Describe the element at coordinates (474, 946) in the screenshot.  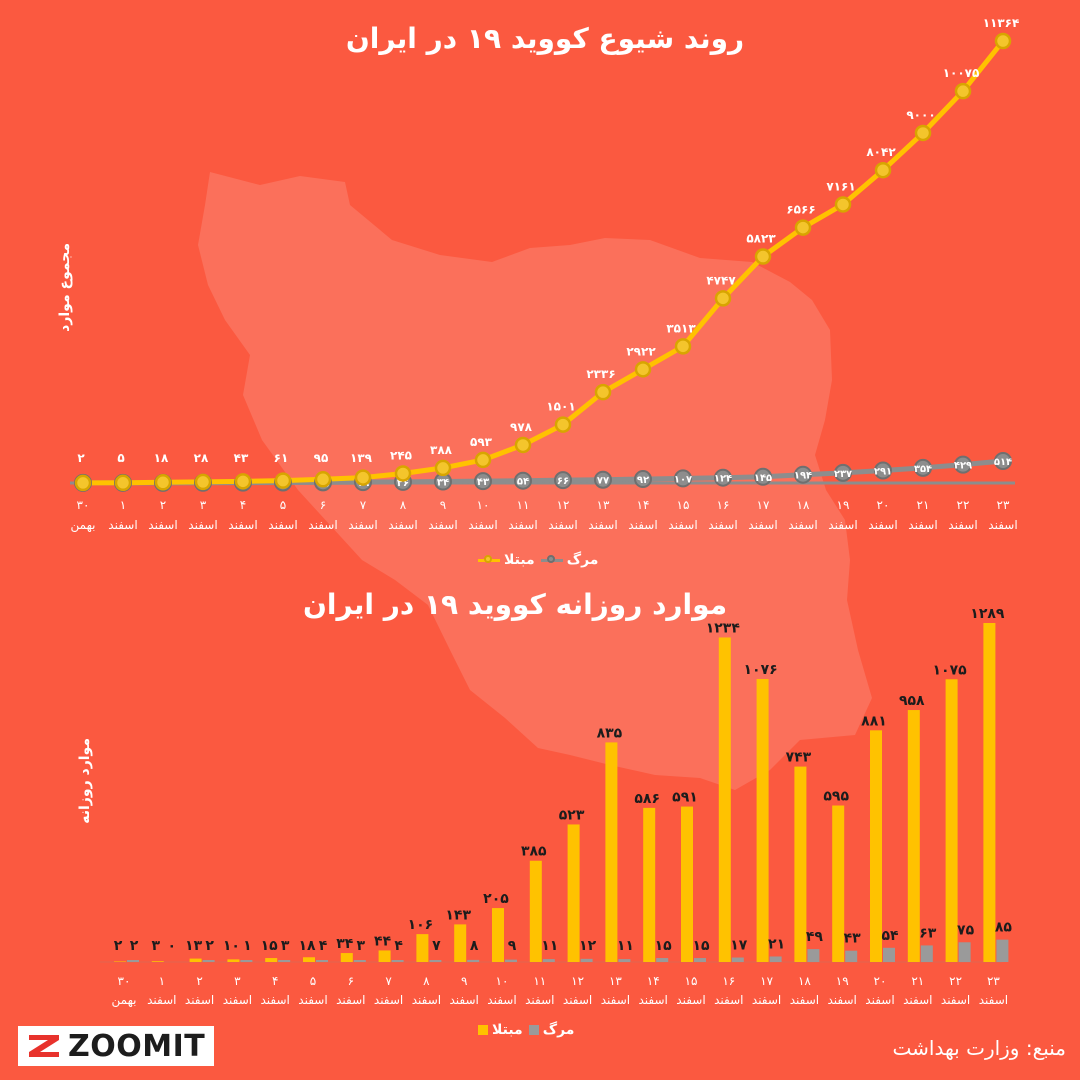
I see `bar-label-deaths: ۸` at that location.